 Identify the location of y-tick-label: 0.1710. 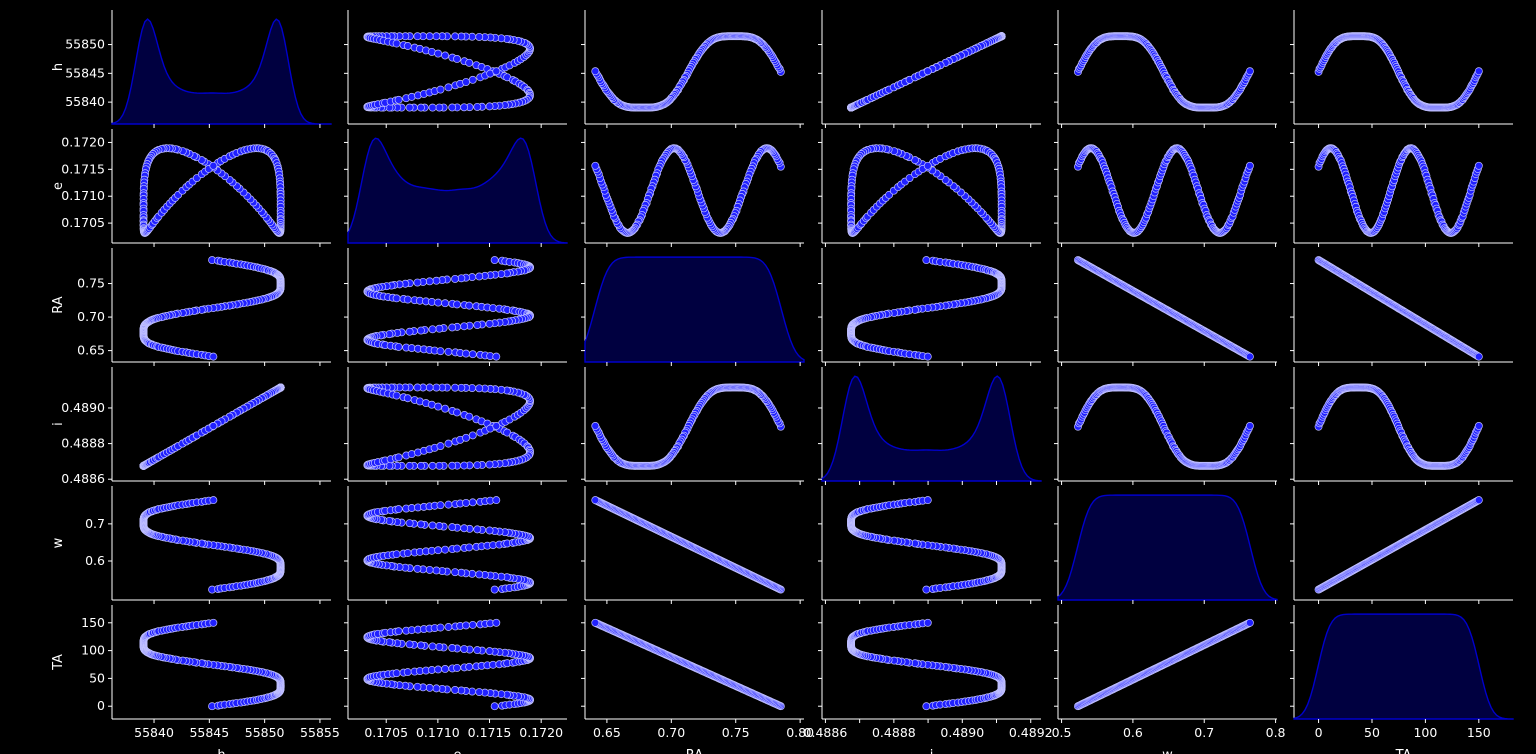
(83, 195).